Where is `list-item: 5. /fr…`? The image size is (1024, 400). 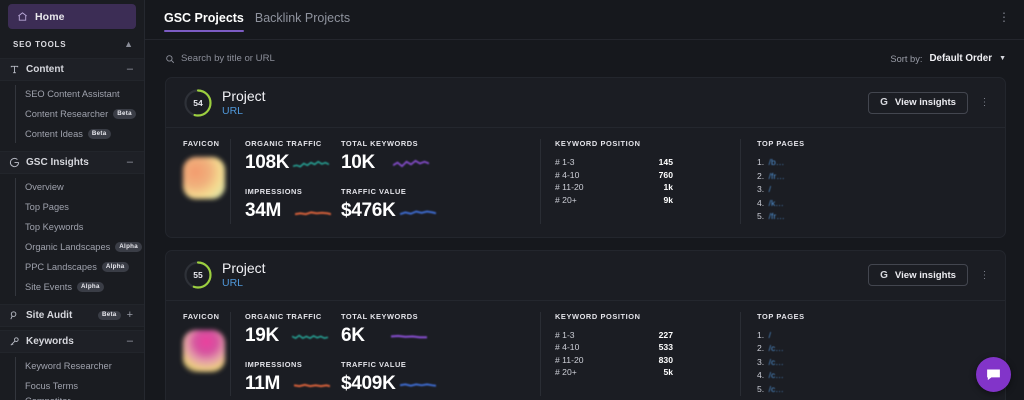 list-item: 5. /fr… is located at coordinates (881, 217).